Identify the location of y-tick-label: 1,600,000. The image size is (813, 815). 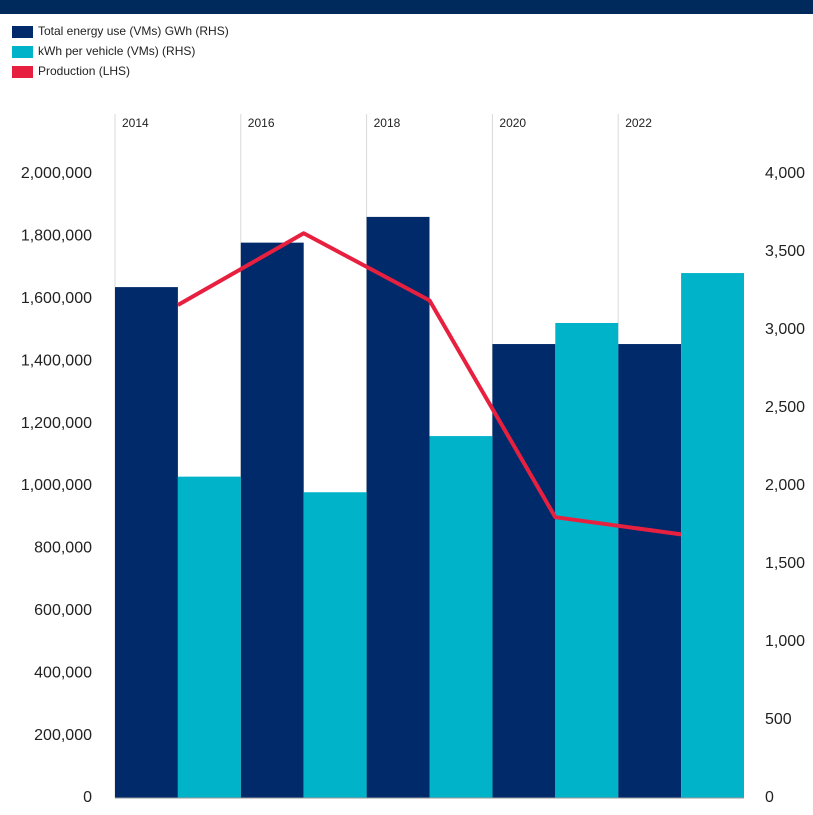
(56, 298).